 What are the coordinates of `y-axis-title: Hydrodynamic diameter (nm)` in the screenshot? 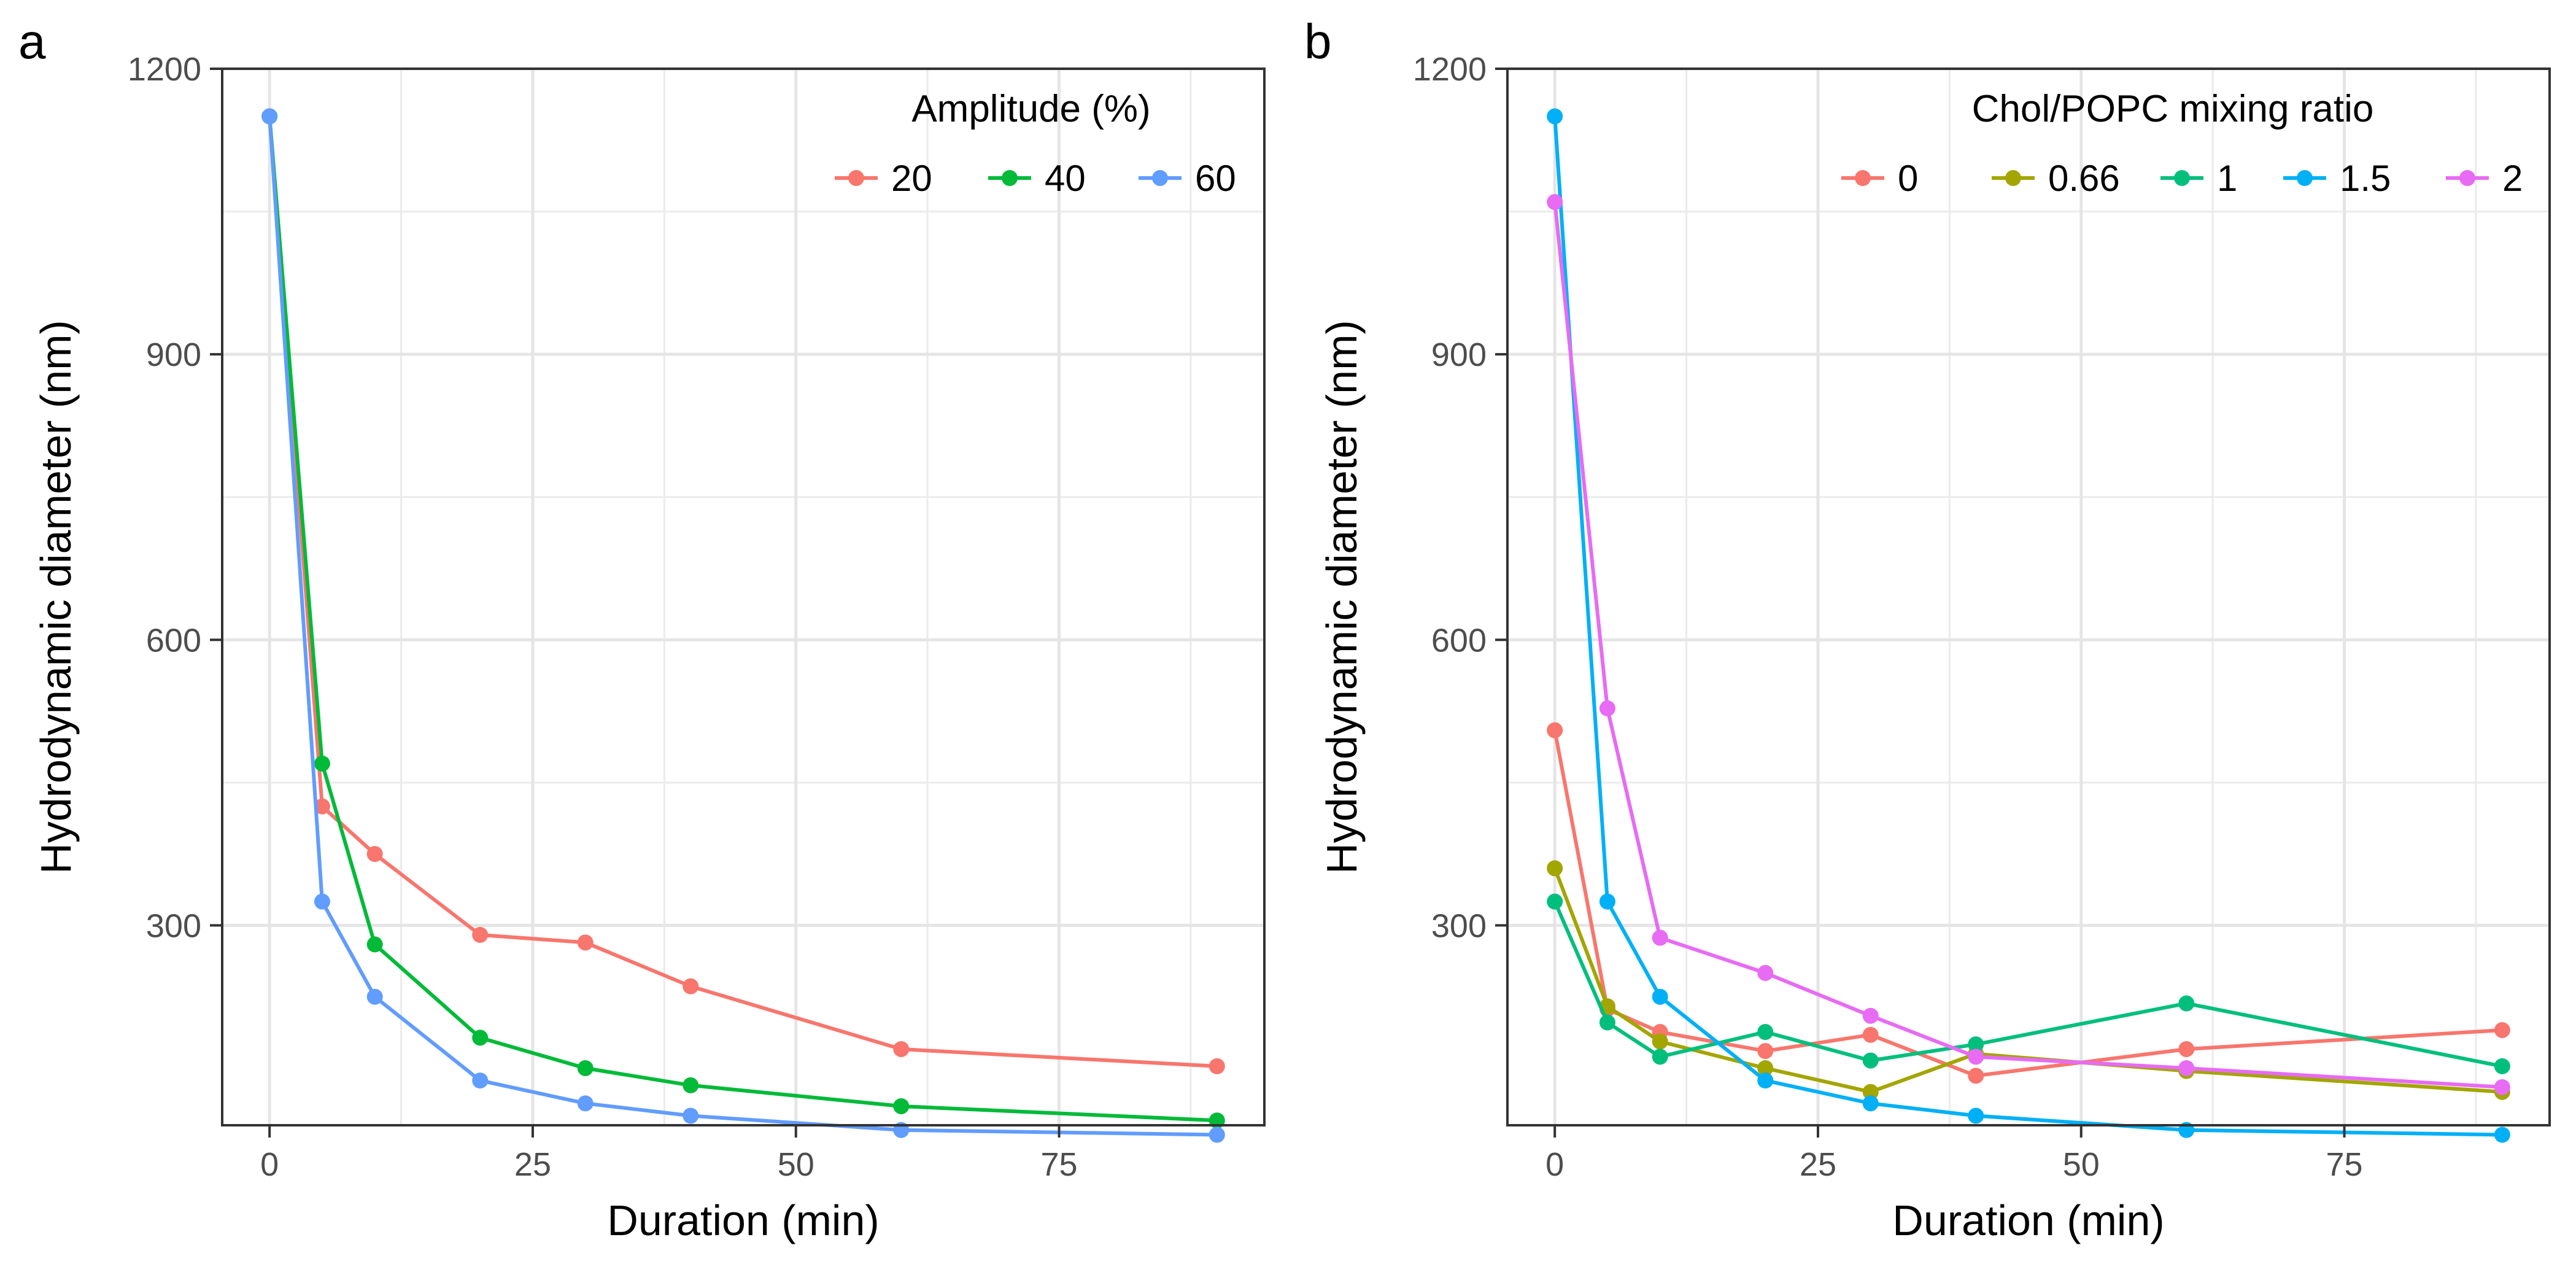 It's located at (1342, 597).